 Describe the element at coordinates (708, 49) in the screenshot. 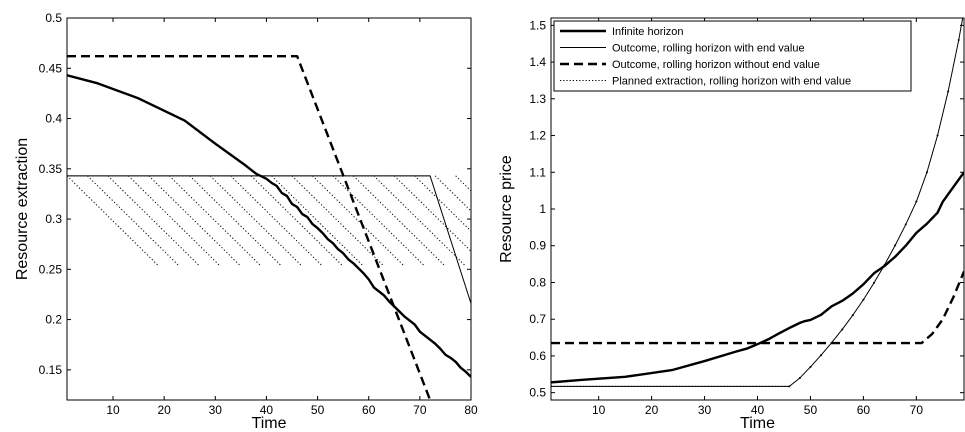

I see `legend-label-1: Outcome, rolling horizon with end value` at that location.